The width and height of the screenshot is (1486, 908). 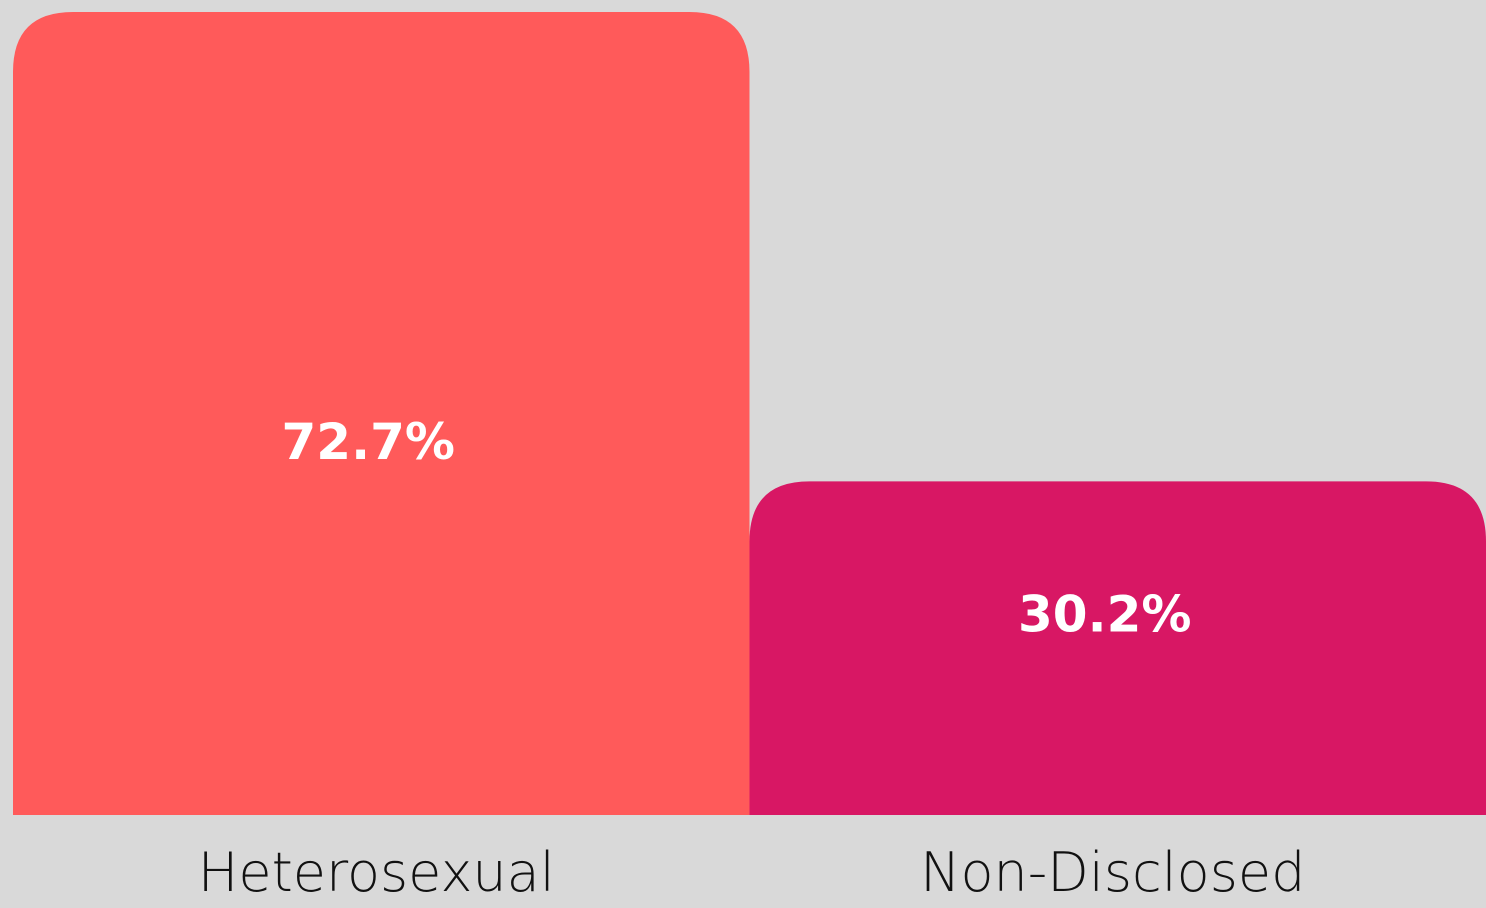 I want to click on x-tick-label: Heterosexual, so click(x=376, y=872).